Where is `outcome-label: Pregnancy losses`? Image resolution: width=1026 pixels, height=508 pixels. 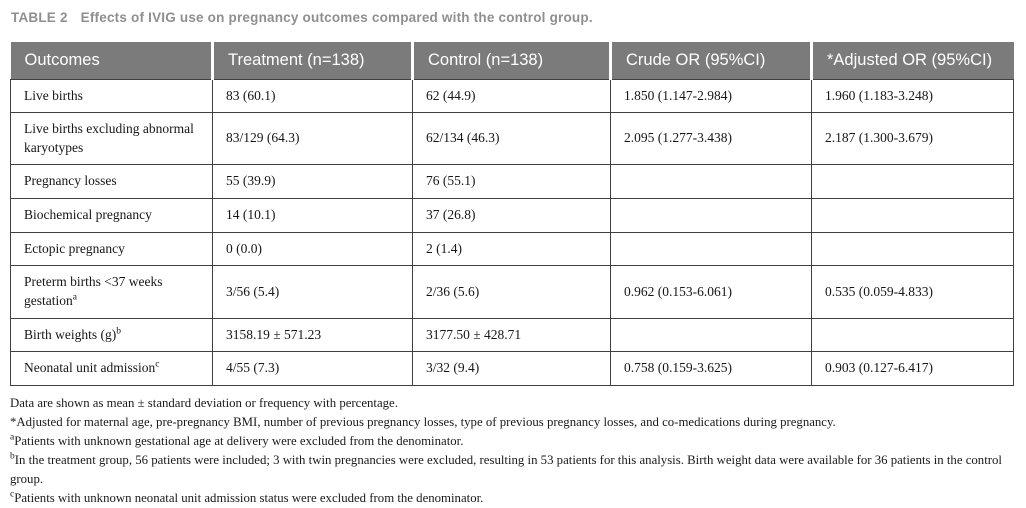 outcome-label: Pregnancy losses is located at coordinates (70, 181).